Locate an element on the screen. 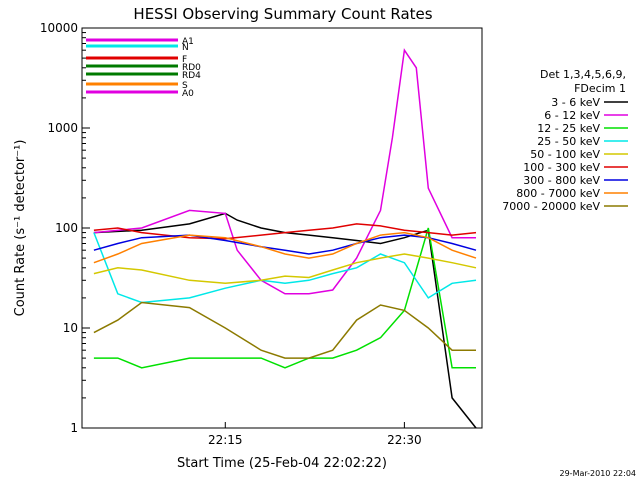 This screenshot has width=640, height=480. x-tick-label: 22:15 is located at coordinates (225, 440).